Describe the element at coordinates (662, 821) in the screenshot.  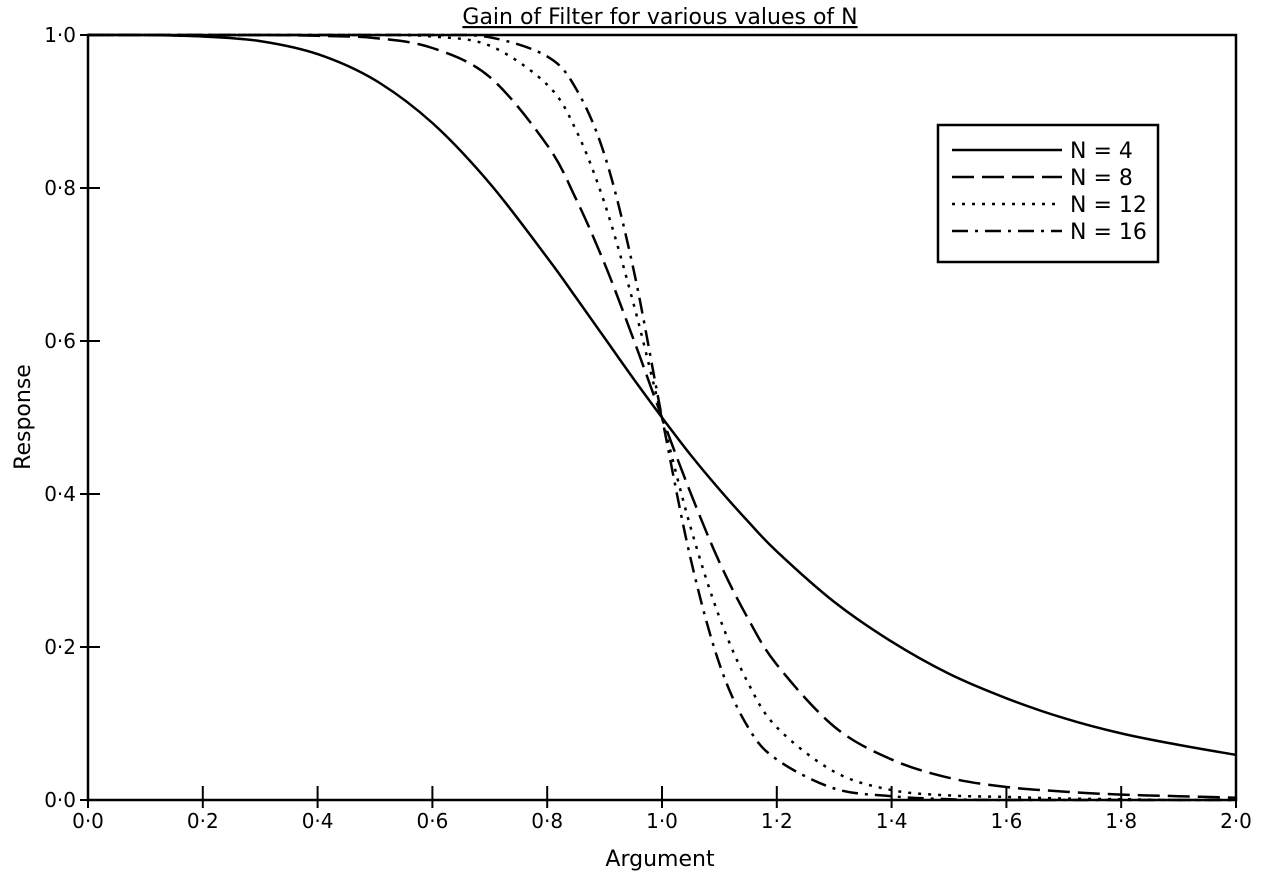
I see `x-tick-label: 1·0` at that location.